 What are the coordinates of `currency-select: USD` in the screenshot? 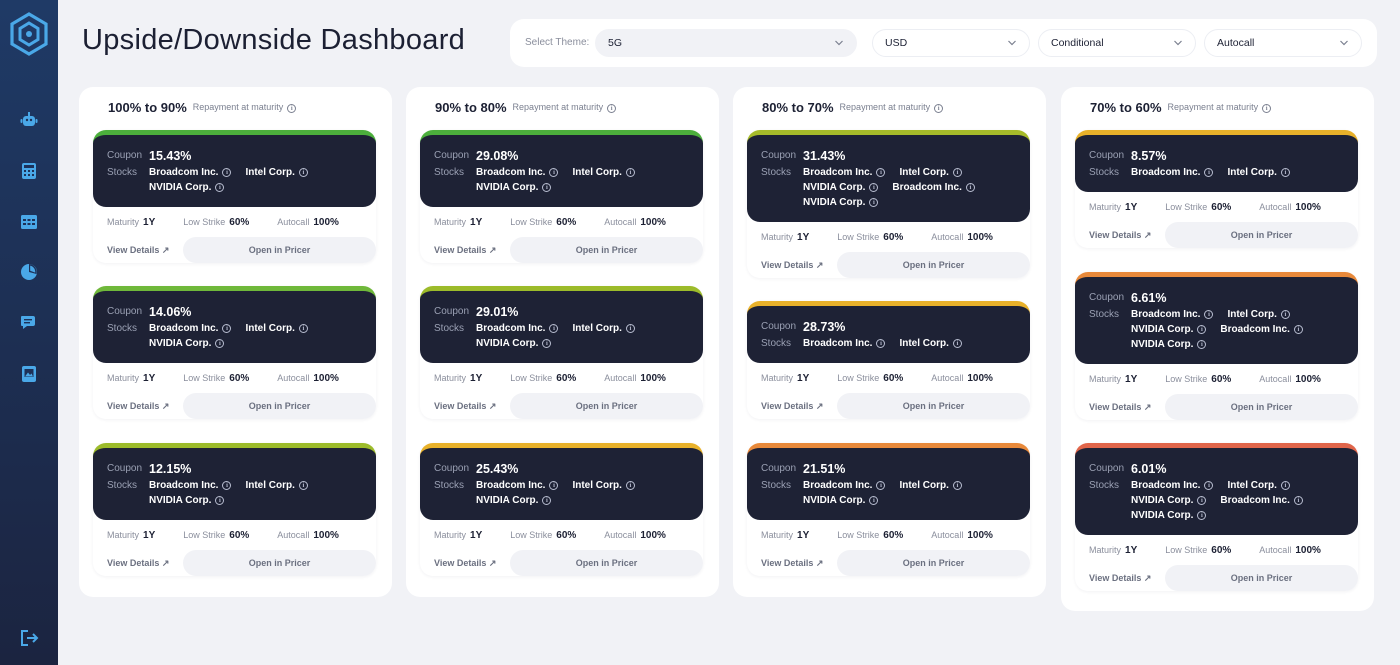 It's located at (951, 43).